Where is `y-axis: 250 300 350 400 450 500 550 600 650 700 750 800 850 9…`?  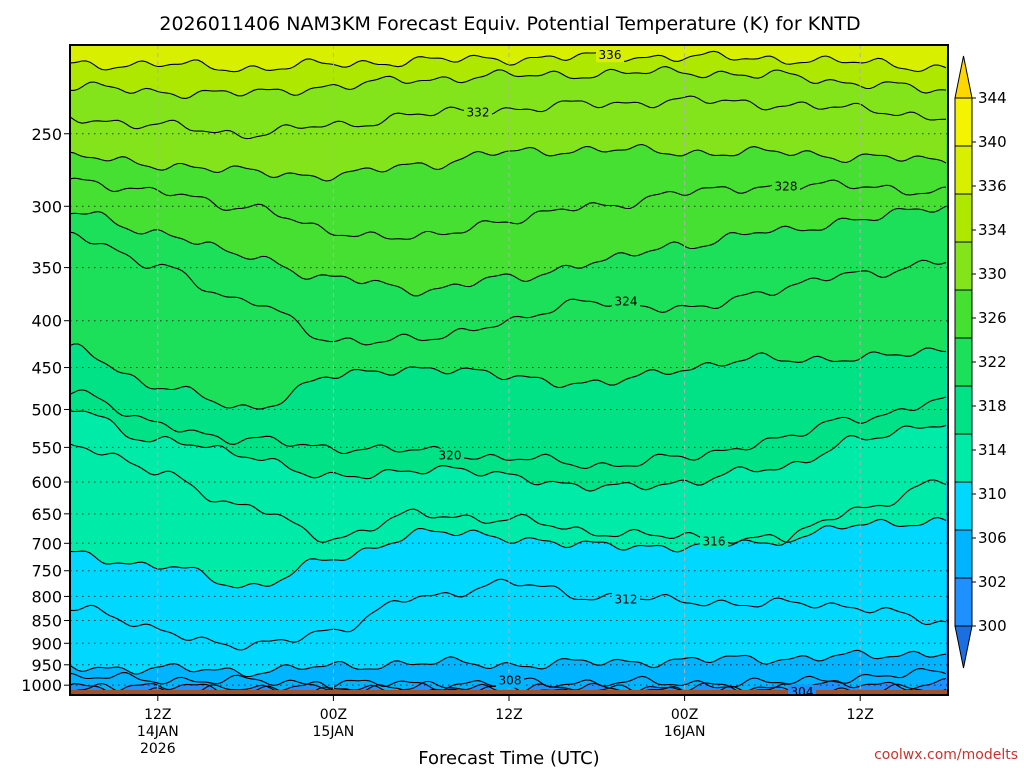 y-axis: 250 300 350 400 450 500 550 600 650 700 750 800 850 9… is located at coordinates (45, 410).